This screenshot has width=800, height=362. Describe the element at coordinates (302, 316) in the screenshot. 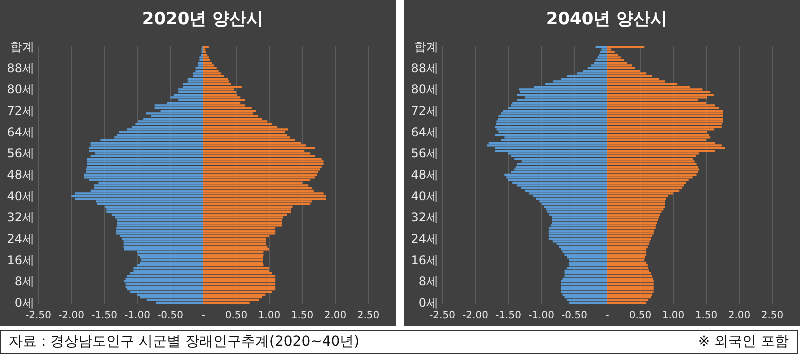

I see `x-tick-label: 1.50` at that location.